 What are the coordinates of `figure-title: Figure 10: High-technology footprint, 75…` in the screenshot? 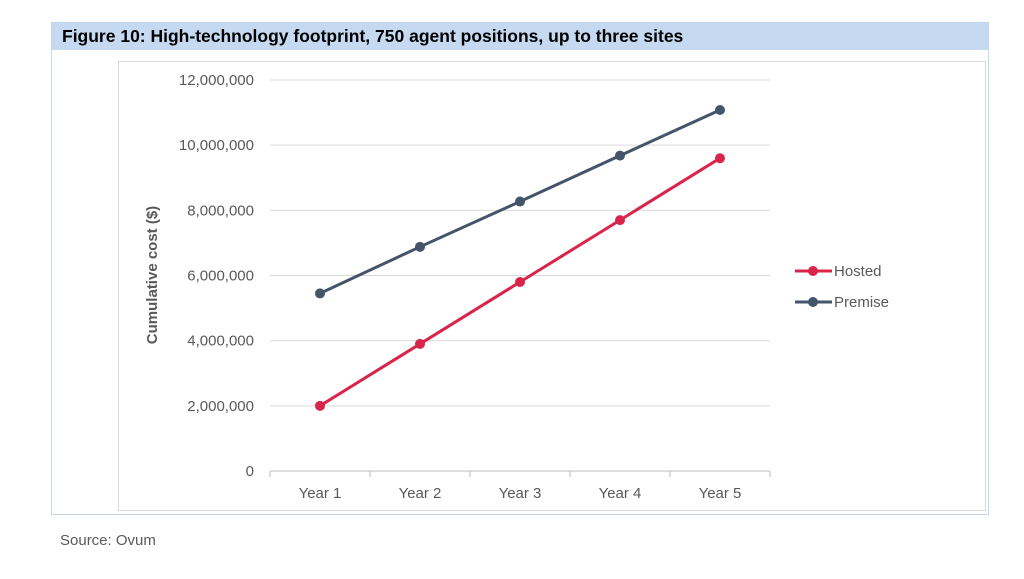 It's located at (520, 36).